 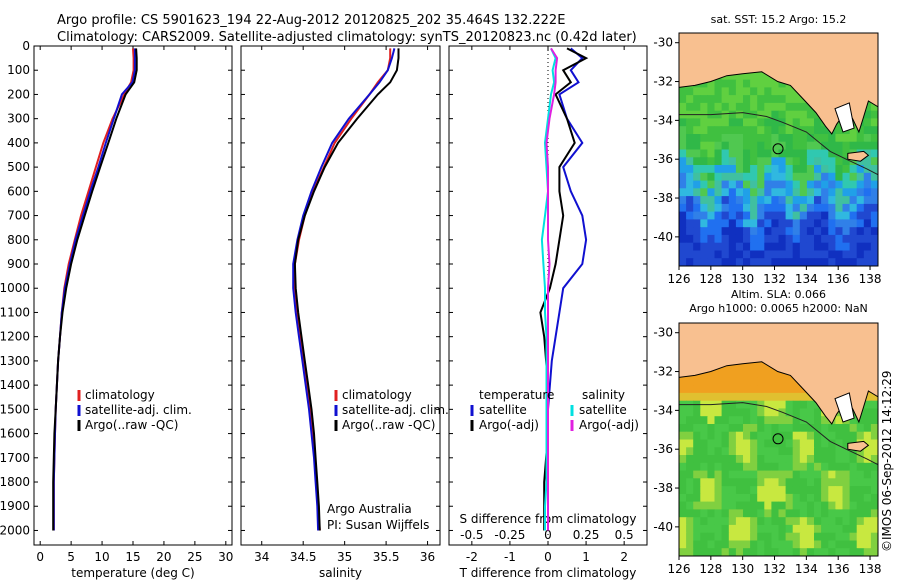 What do you see at coordinates (663, 198) in the screenshot?
I see `lat-tick-label: -38` at bounding box center [663, 198].